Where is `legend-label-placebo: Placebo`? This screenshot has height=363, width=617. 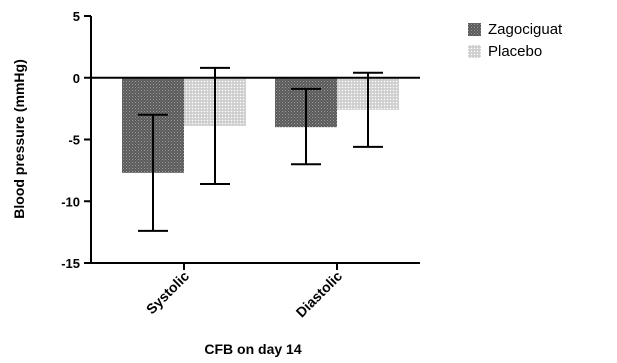
legend-label-placebo: Placebo is located at coordinates (515, 51).